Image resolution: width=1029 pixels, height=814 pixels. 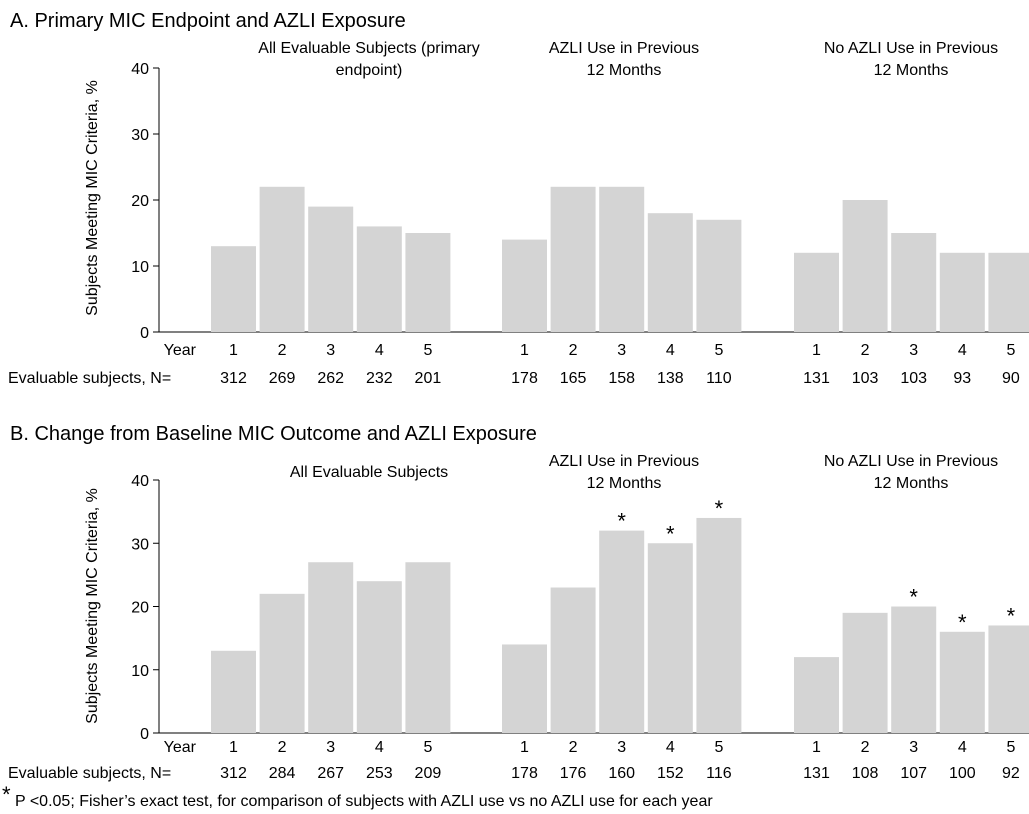 I want to click on n-label: 262, so click(x=330, y=378).